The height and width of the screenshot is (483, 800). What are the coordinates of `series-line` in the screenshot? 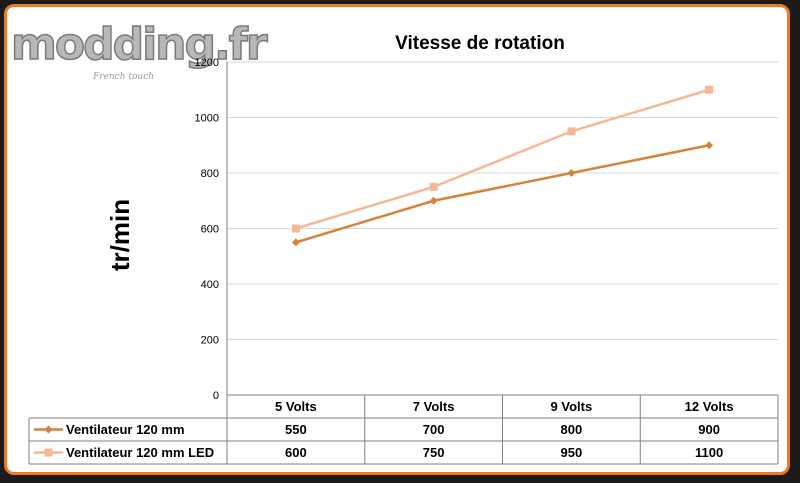 It's located at (502, 194).